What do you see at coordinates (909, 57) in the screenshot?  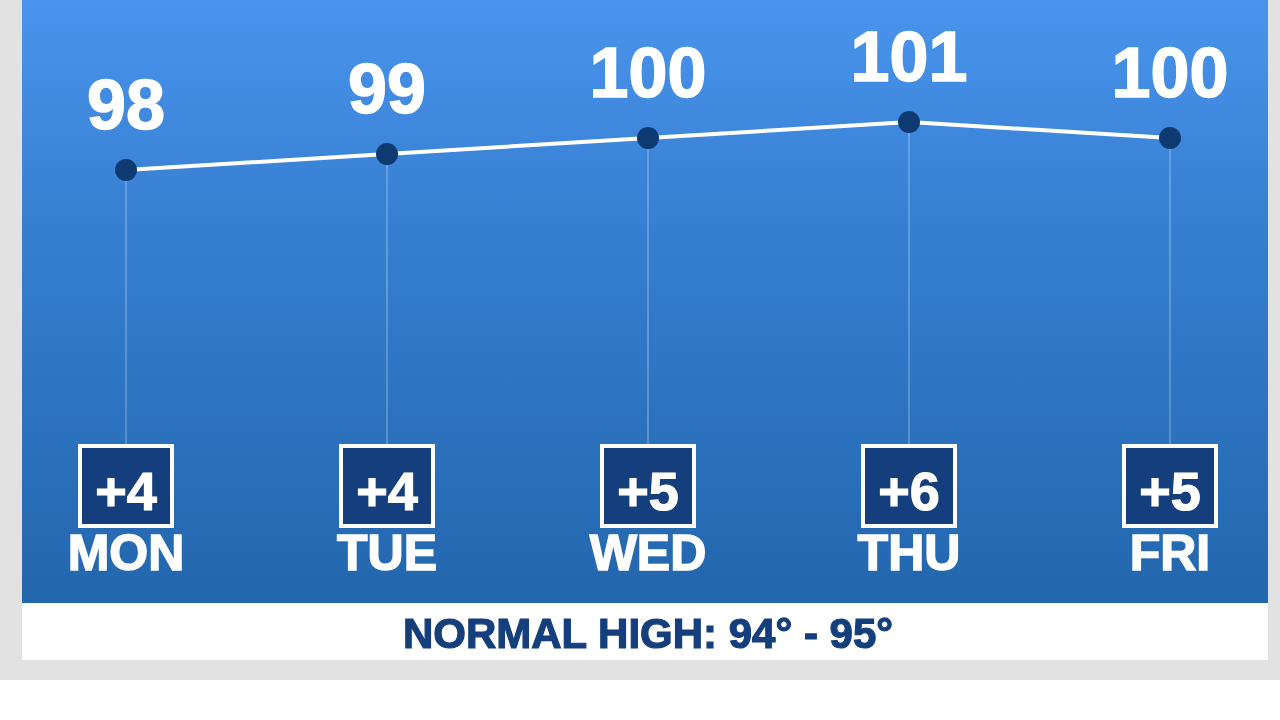 I see `data-label: 101` at bounding box center [909, 57].